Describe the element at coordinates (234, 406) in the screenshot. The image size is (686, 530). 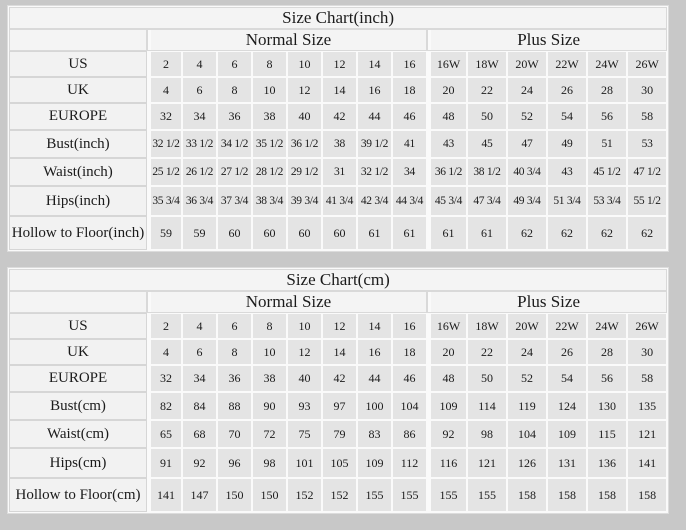
I see `size-value-cell: 88` at that location.